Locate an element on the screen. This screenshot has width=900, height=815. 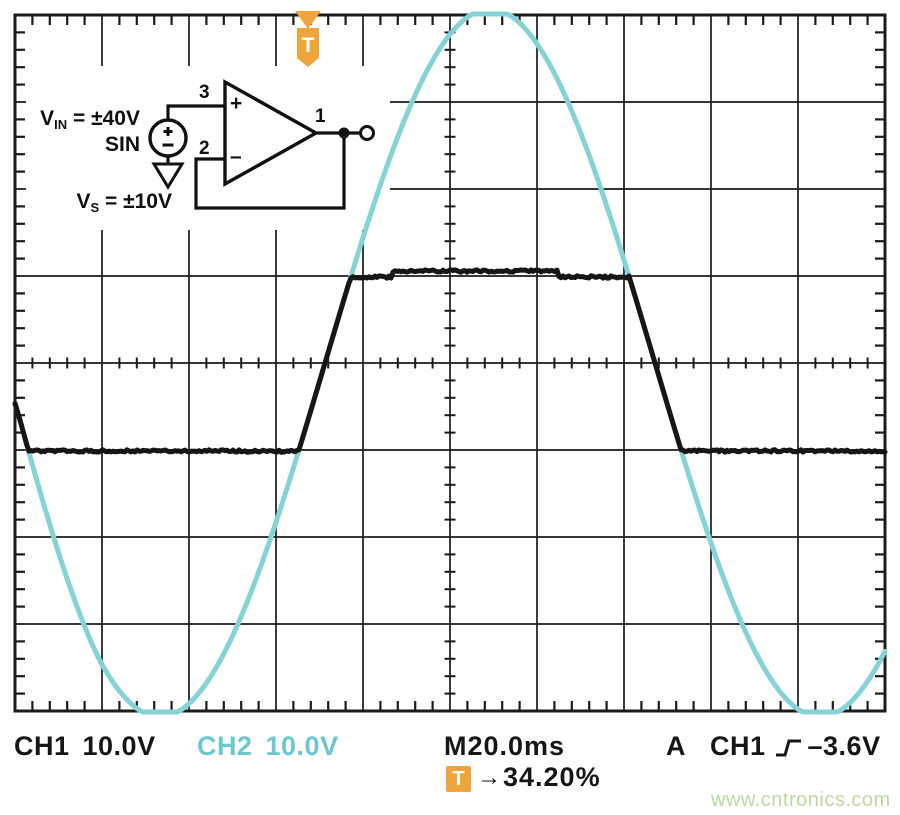
voltage-source-circle is located at coordinates (168, 138).